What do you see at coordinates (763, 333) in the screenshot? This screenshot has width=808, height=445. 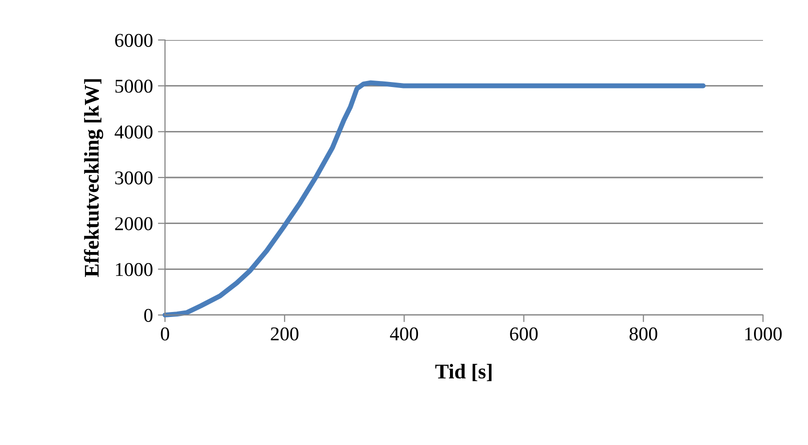 I see `x-tick-label: 1000` at bounding box center [763, 333].